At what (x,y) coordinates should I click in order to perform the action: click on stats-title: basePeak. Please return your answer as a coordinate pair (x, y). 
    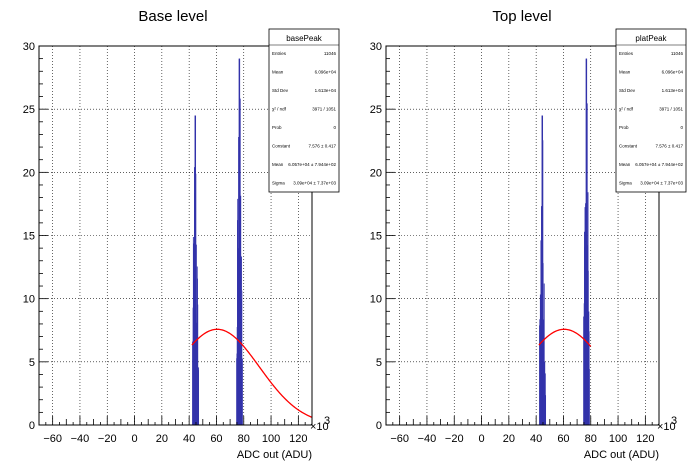
    Looking at the image, I should click on (304, 38).